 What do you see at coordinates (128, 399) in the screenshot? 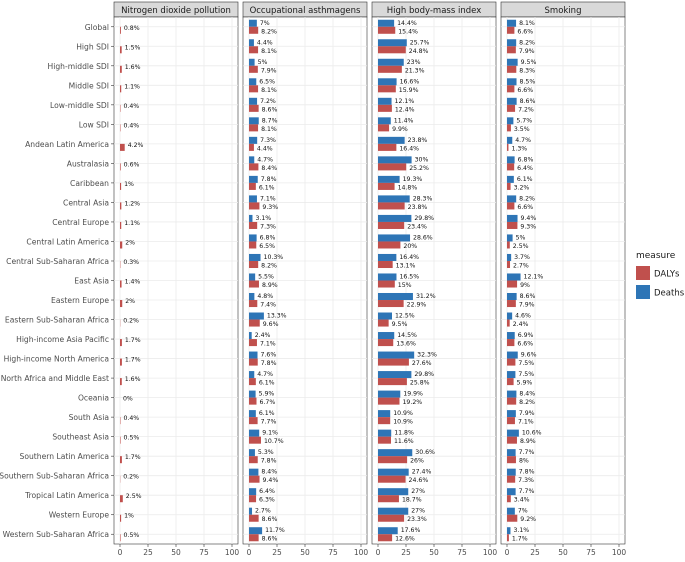
I see `data-label-dalys: 0%` at bounding box center [128, 399].